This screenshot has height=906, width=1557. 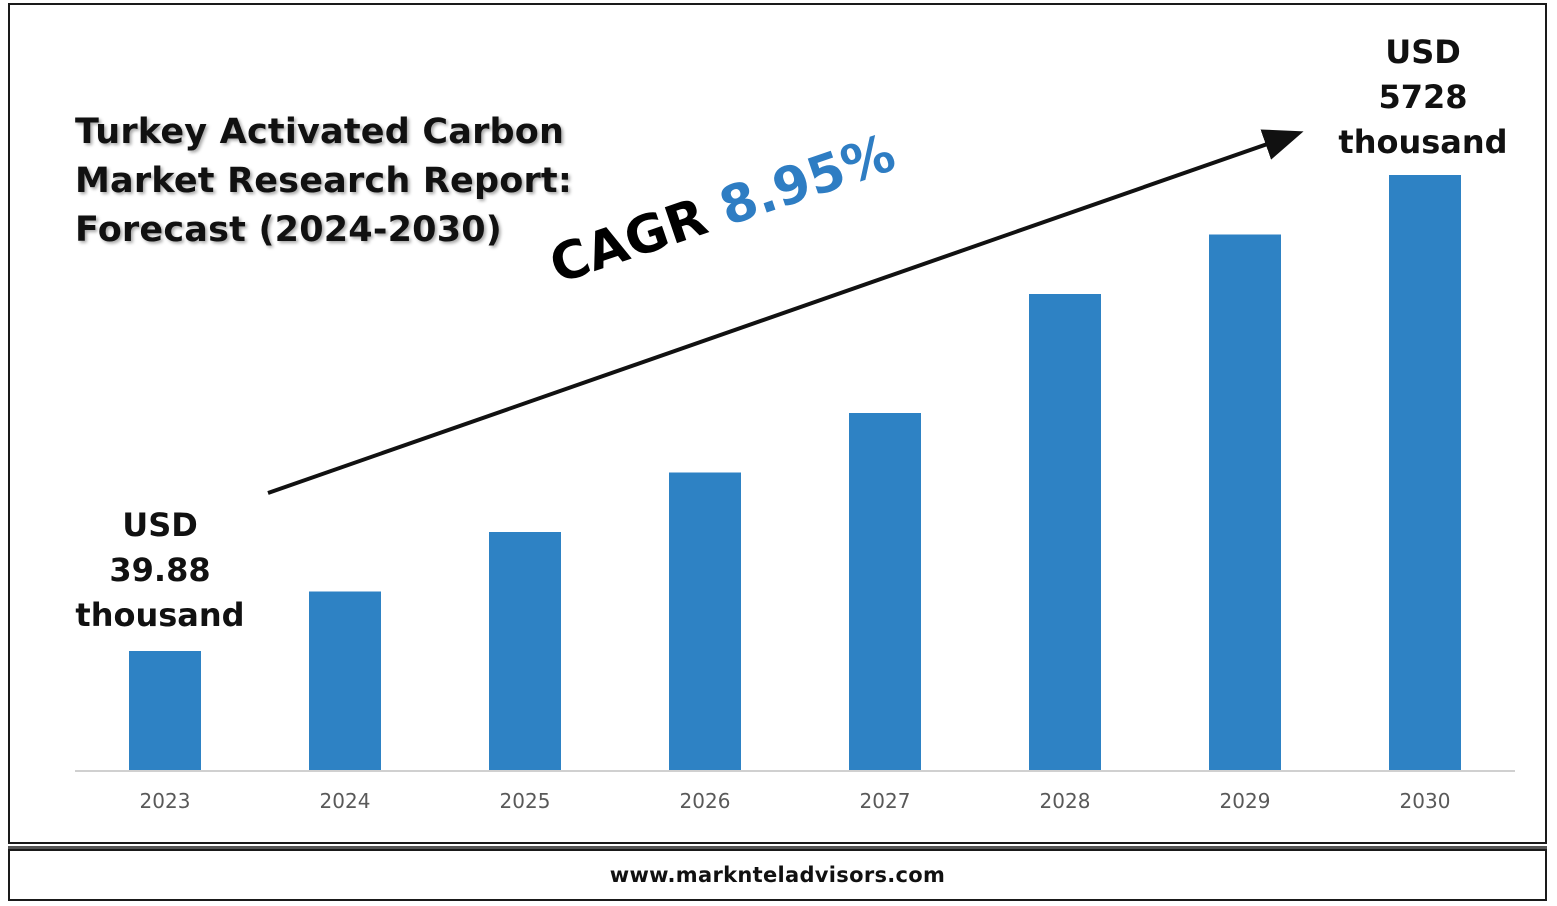 I want to click on footer-url: www.marknteladvisors.com, so click(x=777, y=875).